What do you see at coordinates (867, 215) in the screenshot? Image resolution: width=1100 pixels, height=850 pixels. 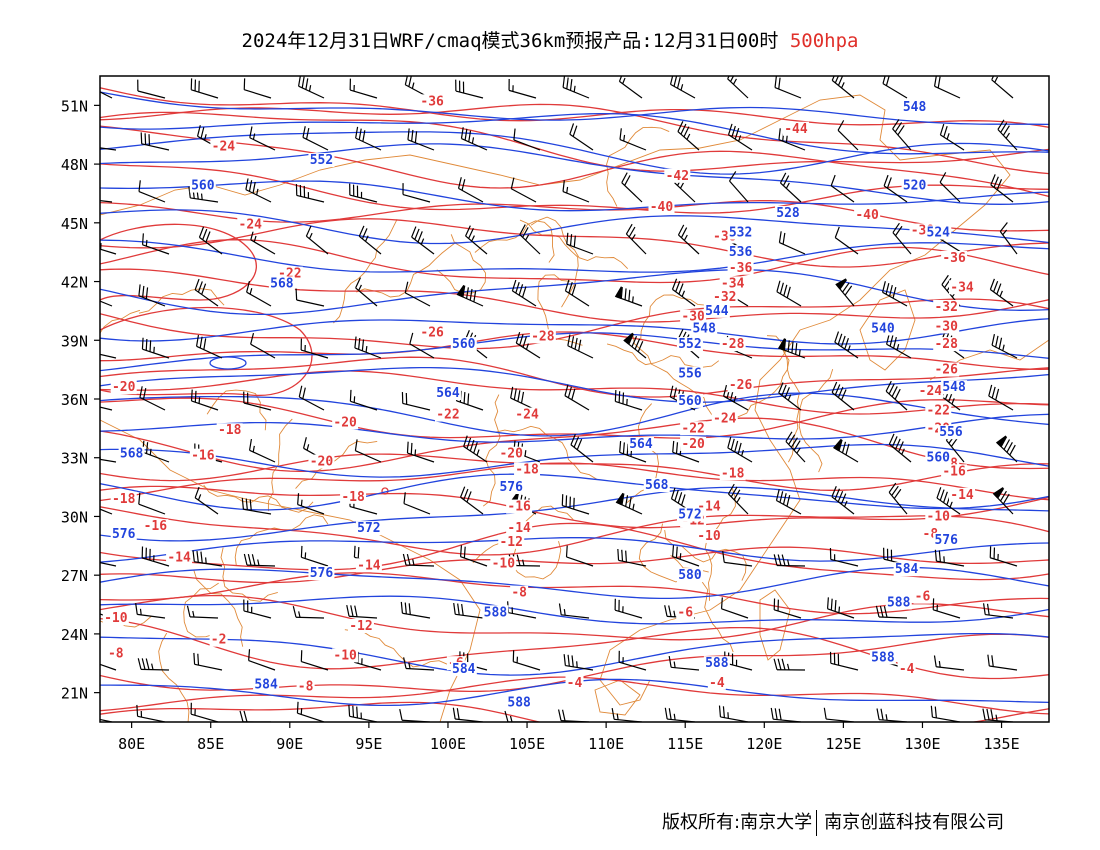 I see `temperature-label: -40` at bounding box center [867, 215].